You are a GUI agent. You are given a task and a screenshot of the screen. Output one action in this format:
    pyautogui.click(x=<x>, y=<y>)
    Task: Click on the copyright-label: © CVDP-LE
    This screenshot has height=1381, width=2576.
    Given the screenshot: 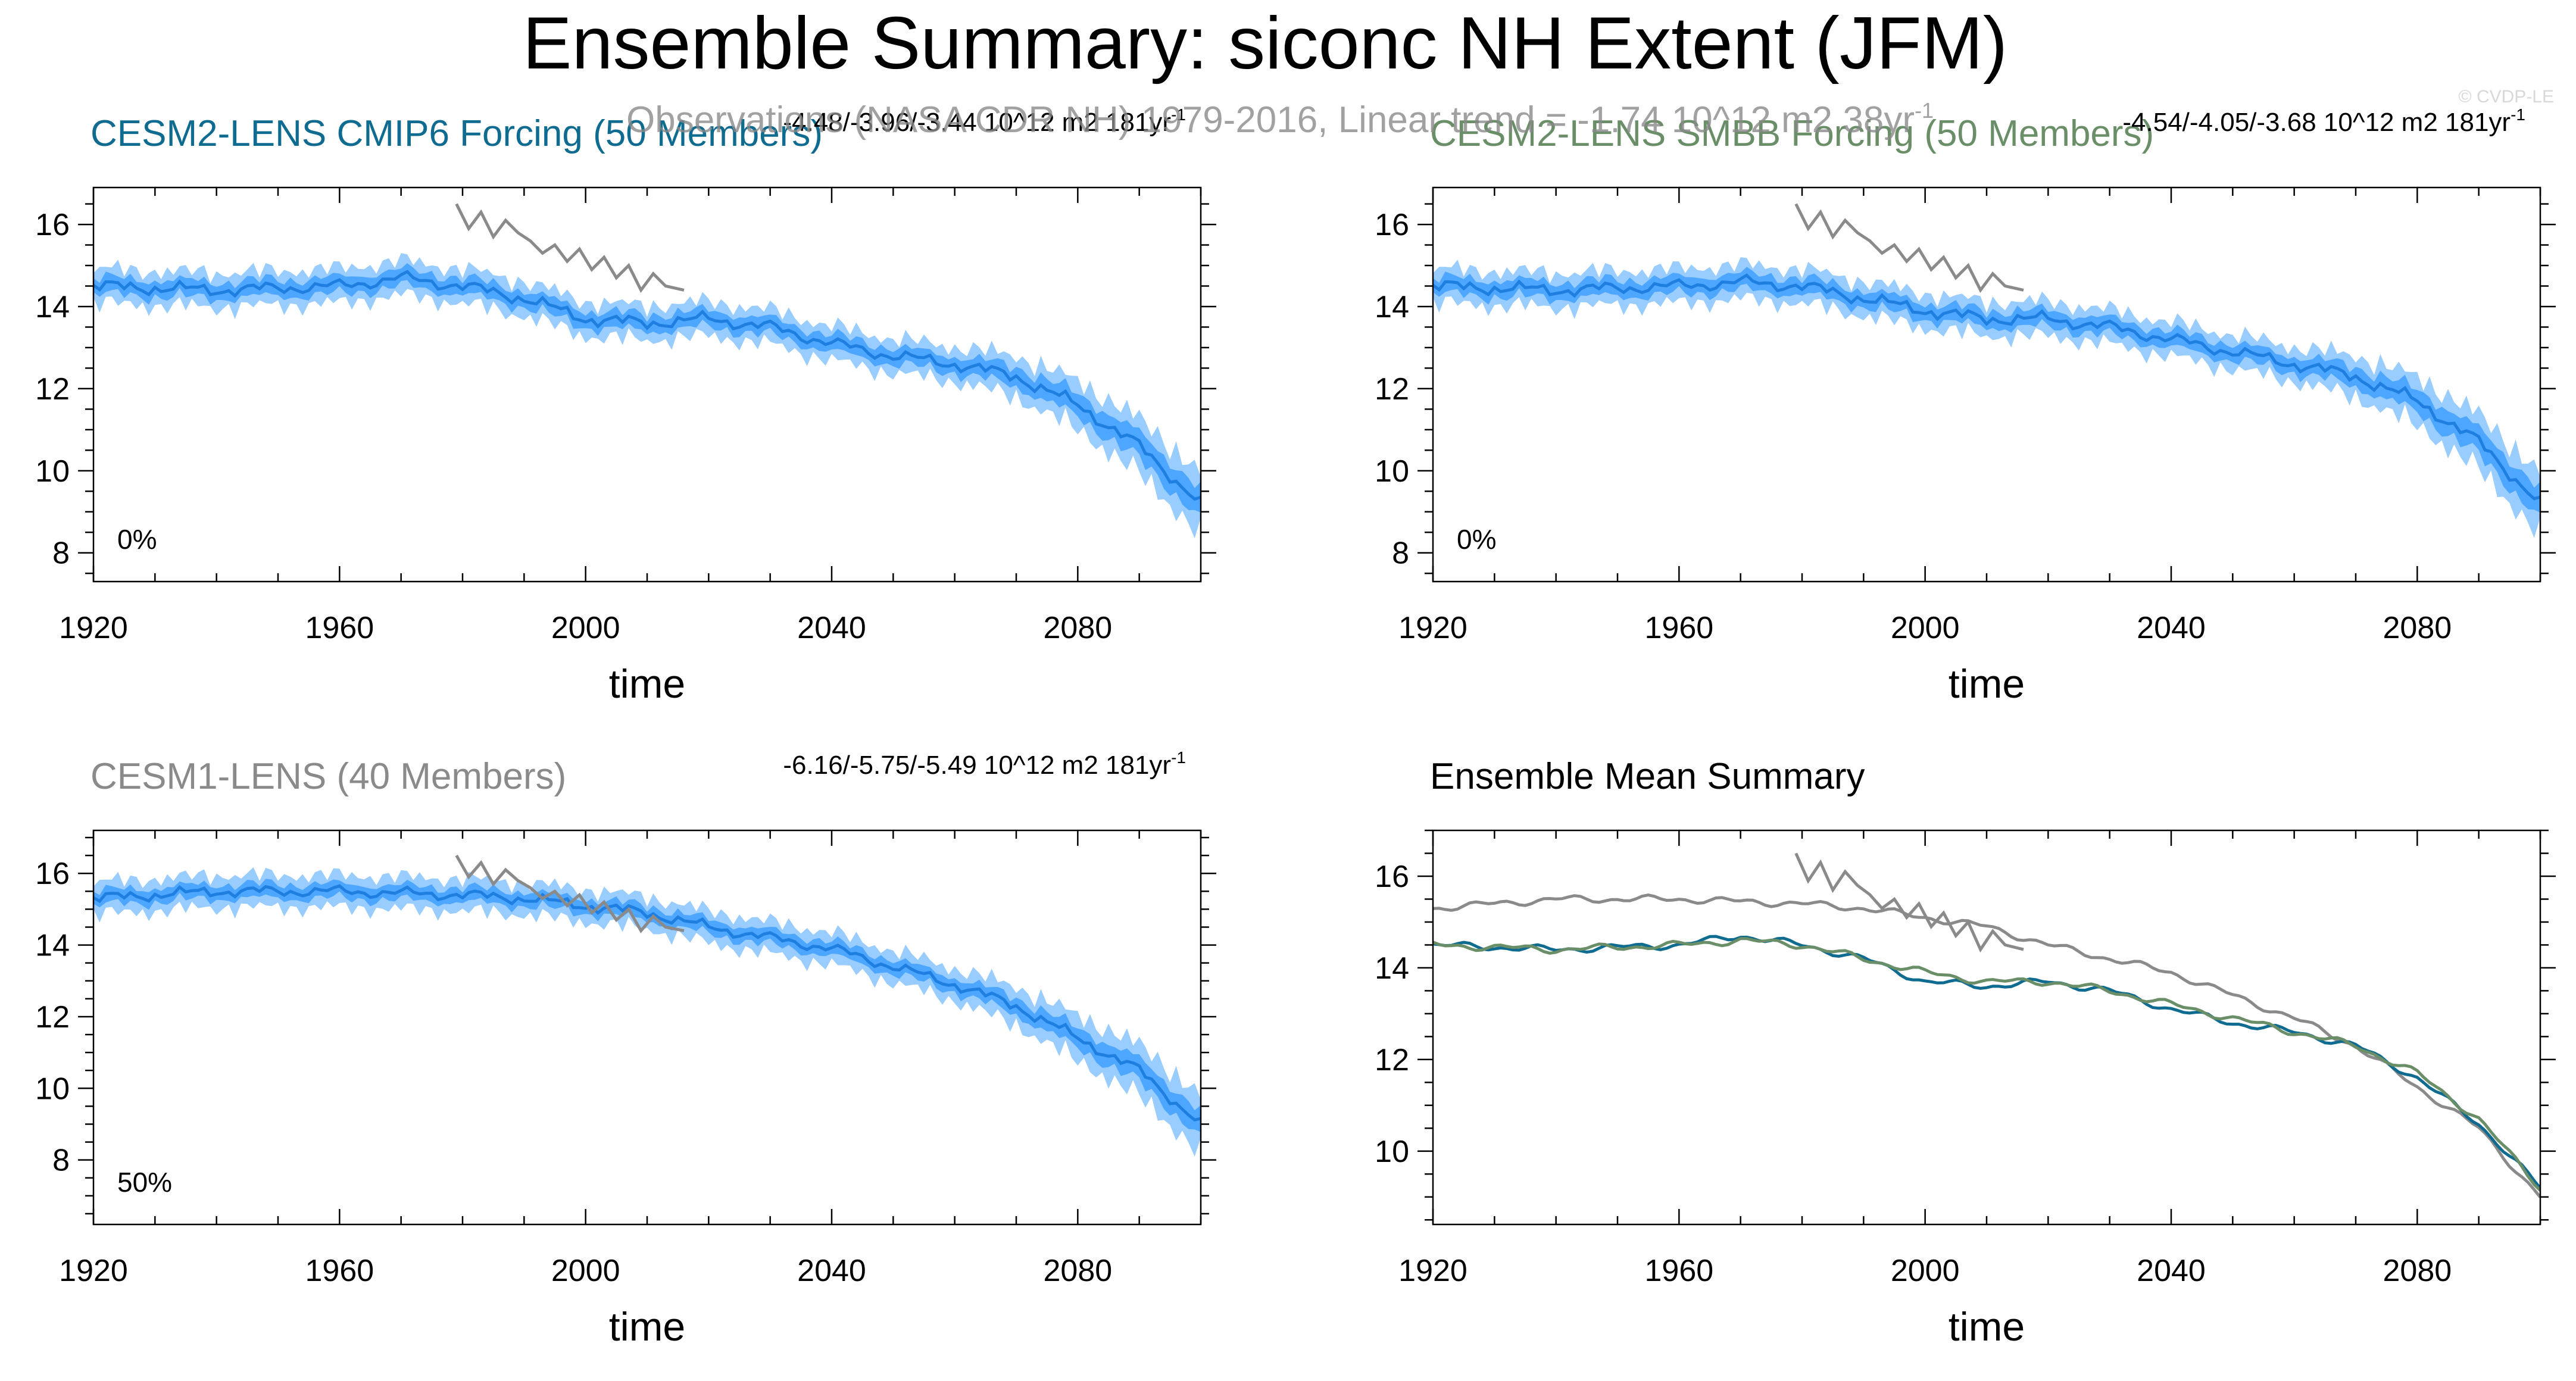 What is the action you would take?
    pyautogui.click(x=2506, y=97)
    